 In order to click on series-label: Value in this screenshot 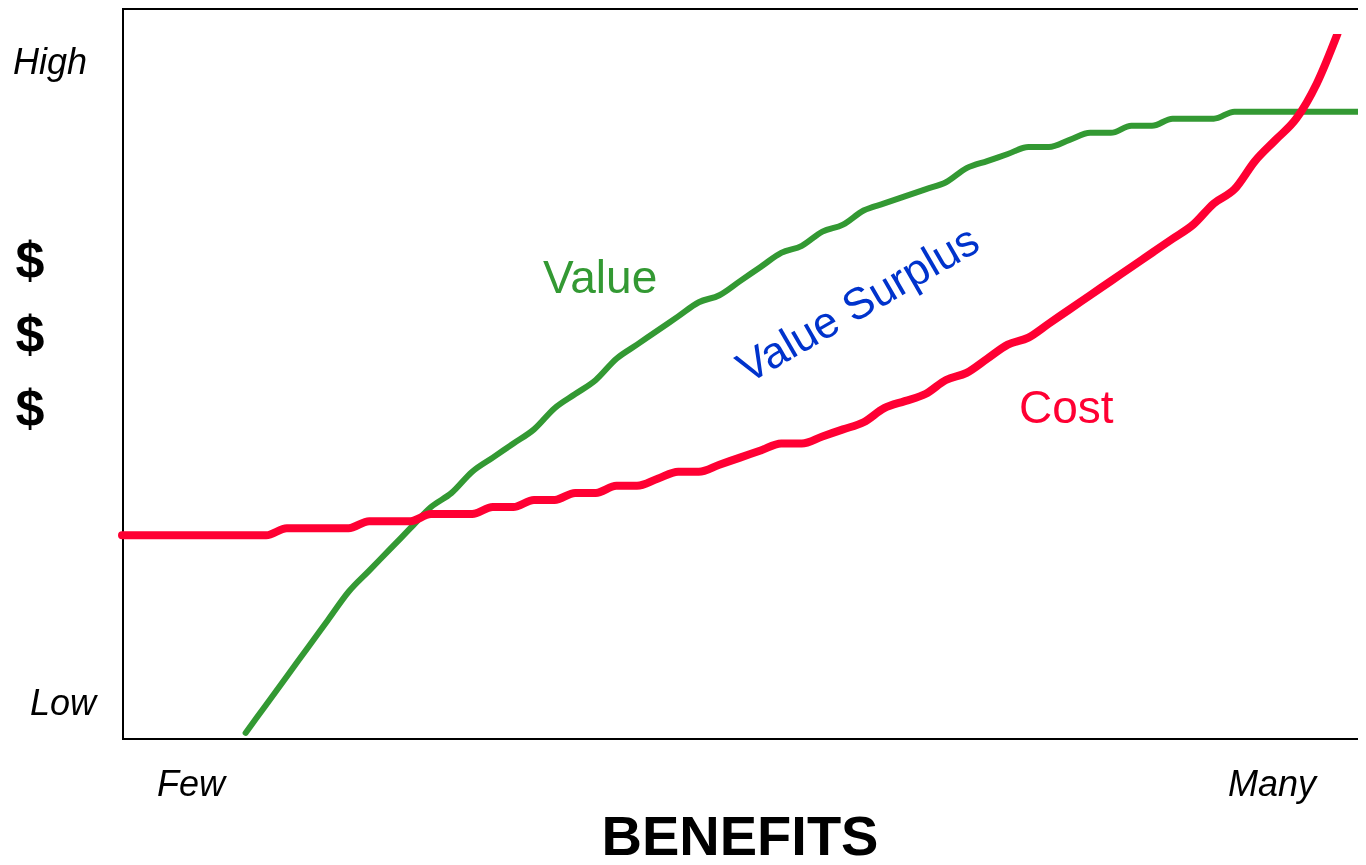, I will do `click(600, 277)`.